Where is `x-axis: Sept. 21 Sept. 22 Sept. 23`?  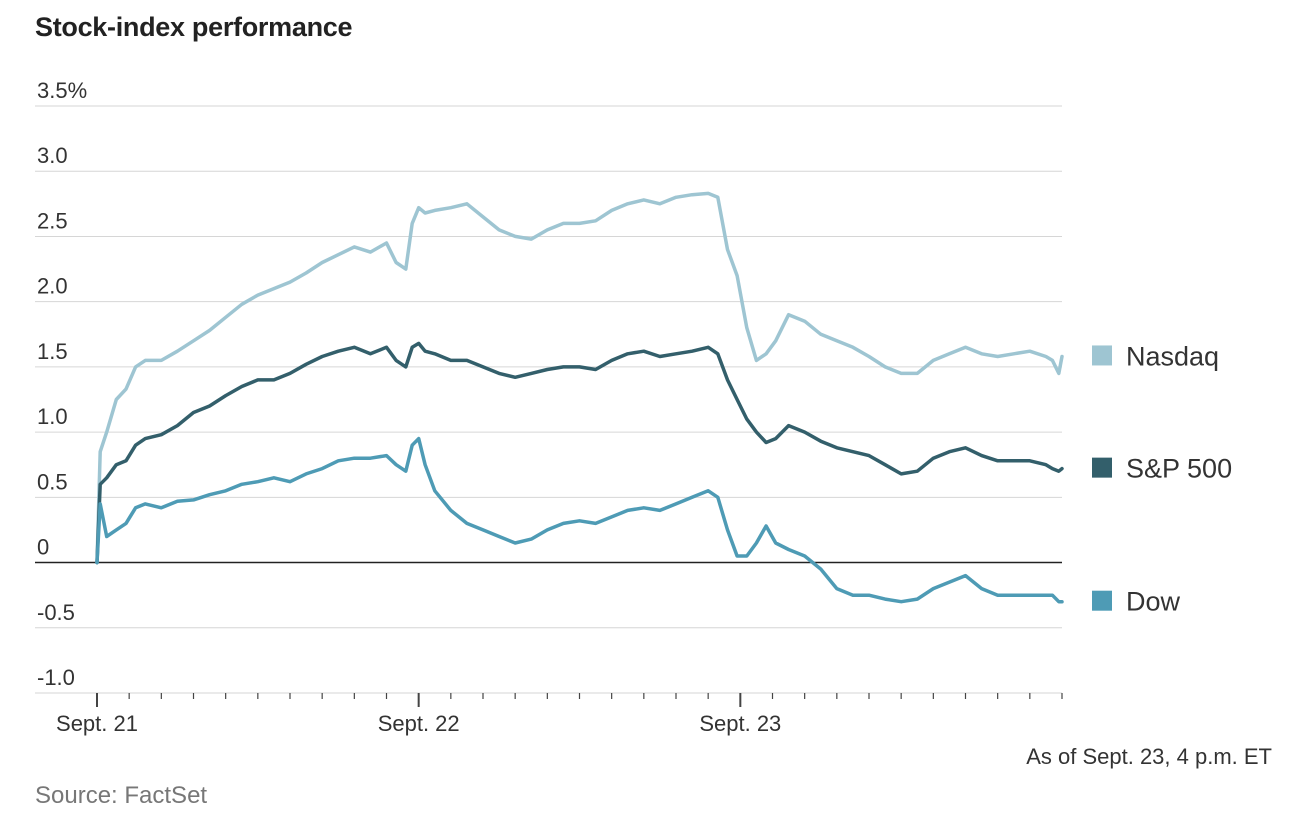 x-axis: Sept. 21 Sept. 22 Sept. 23 is located at coordinates (559, 714).